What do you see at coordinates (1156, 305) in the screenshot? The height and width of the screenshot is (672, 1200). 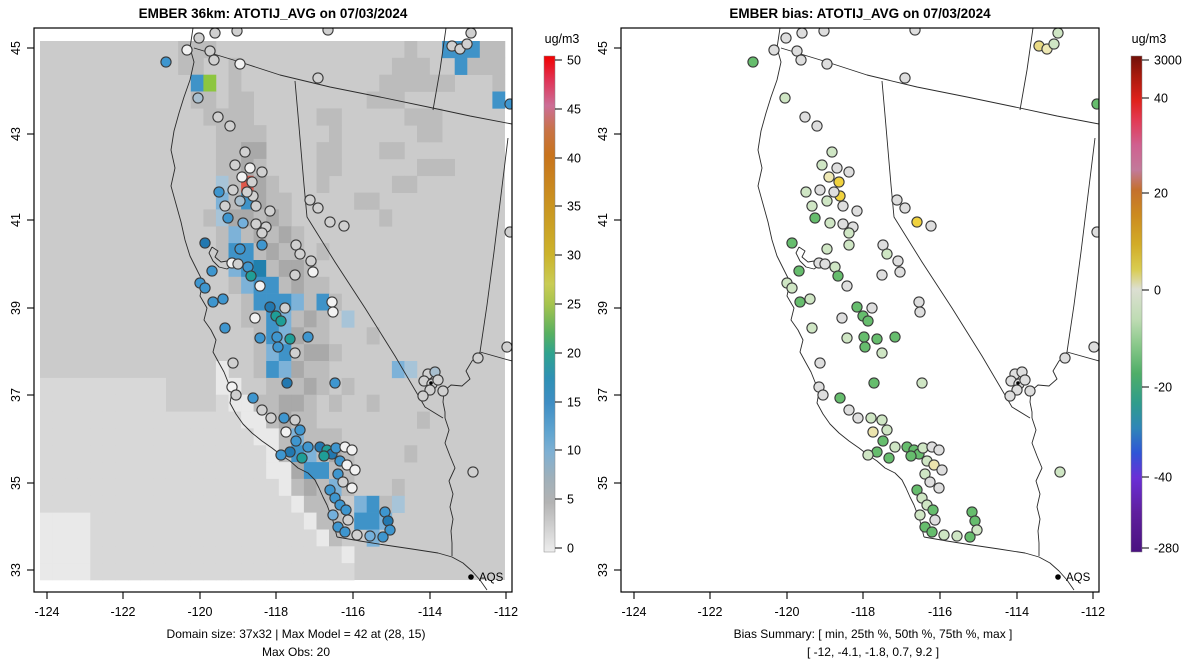 I see `bias-colorbar: 3000 40 20 0 -20 -40 -280` at bounding box center [1156, 305].